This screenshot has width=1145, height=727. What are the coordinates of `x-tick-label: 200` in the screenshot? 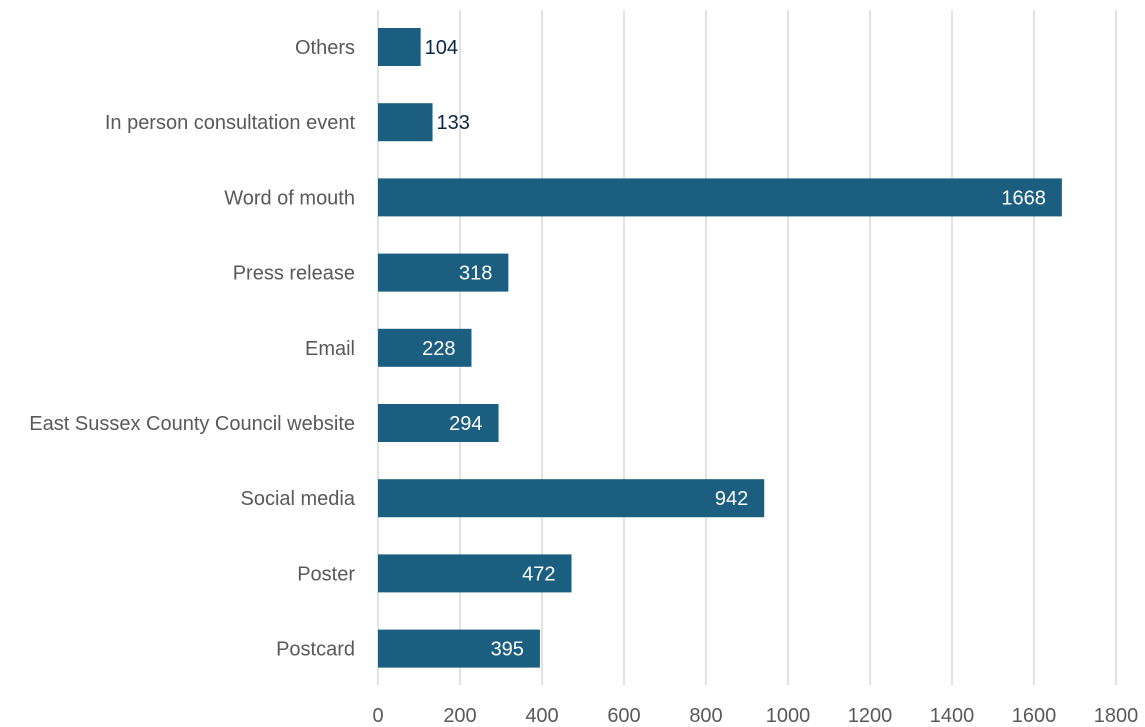 It's located at (459, 716).